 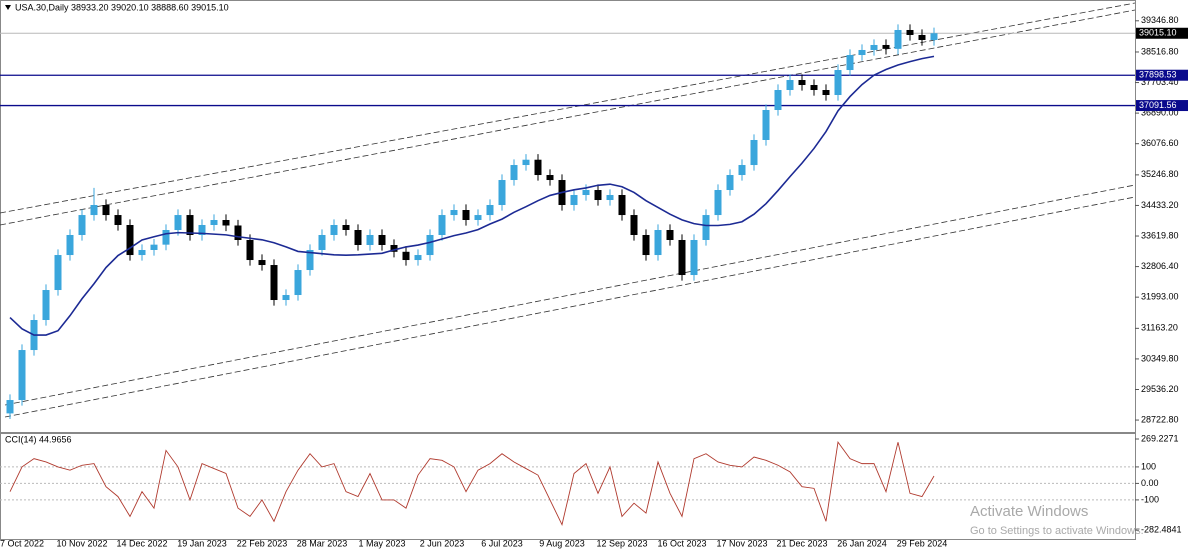 What do you see at coordinates (562, 543) in the screenshot?
I see `x-tick-label: 9 Aug 2023` at bounding box center [562, 543].